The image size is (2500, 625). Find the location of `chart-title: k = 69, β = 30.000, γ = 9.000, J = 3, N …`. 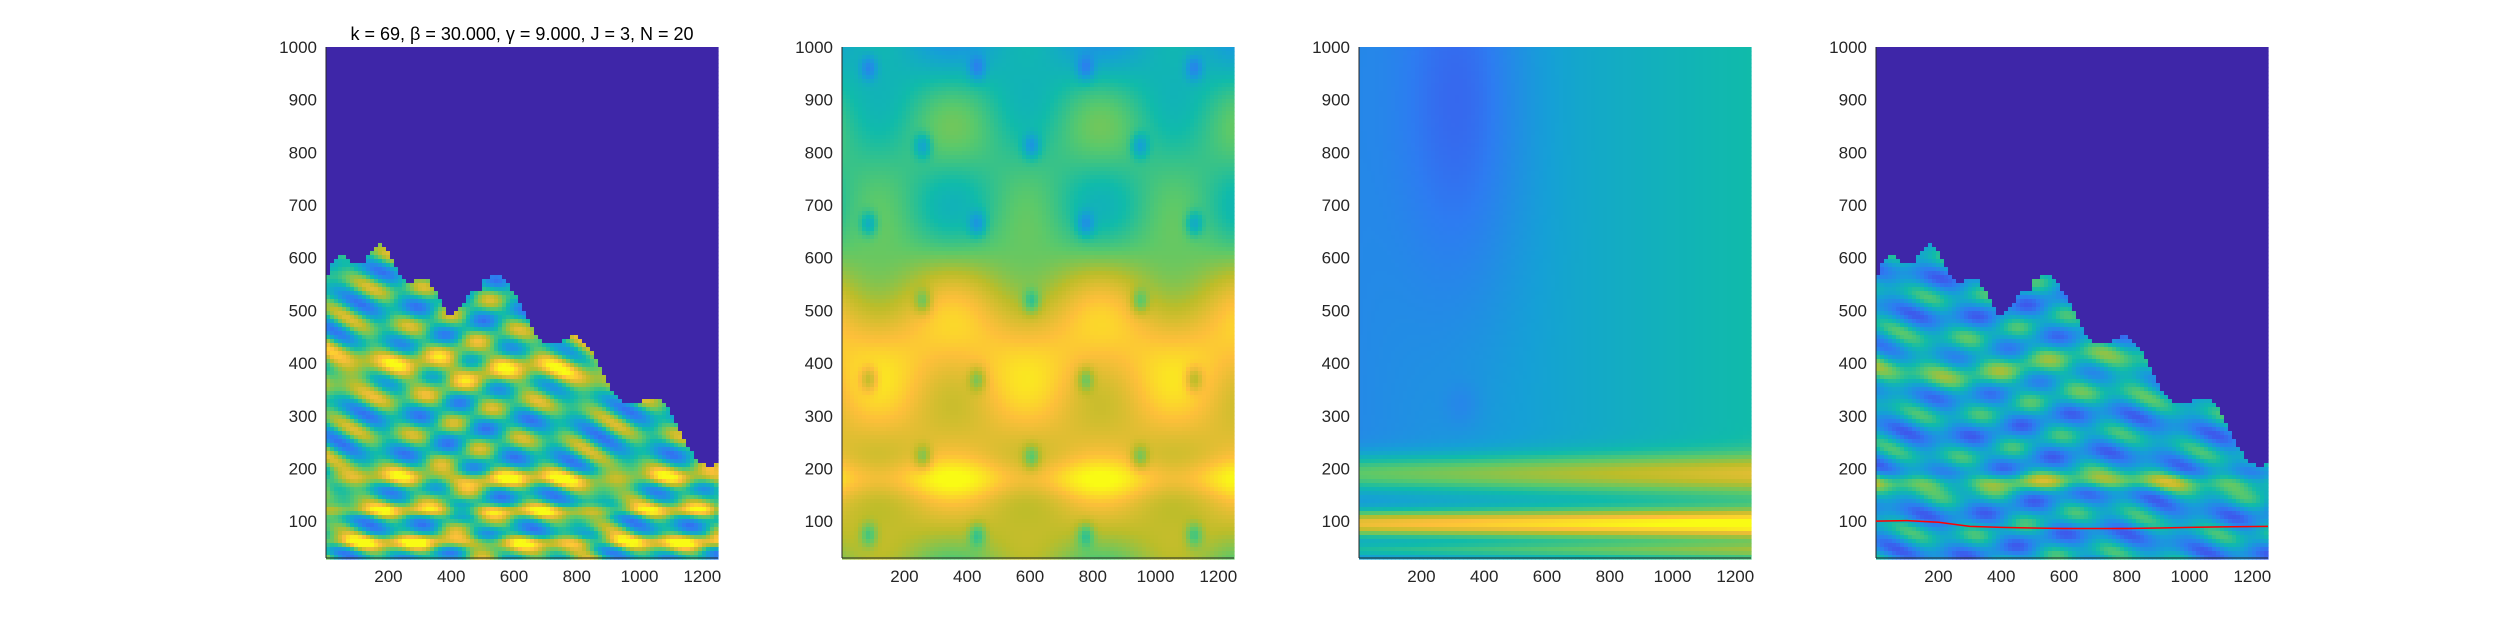

chart-title: k = 69, β = 30.000, γ = 9.000, J = 3, N … is located at coordinates (521, 34).